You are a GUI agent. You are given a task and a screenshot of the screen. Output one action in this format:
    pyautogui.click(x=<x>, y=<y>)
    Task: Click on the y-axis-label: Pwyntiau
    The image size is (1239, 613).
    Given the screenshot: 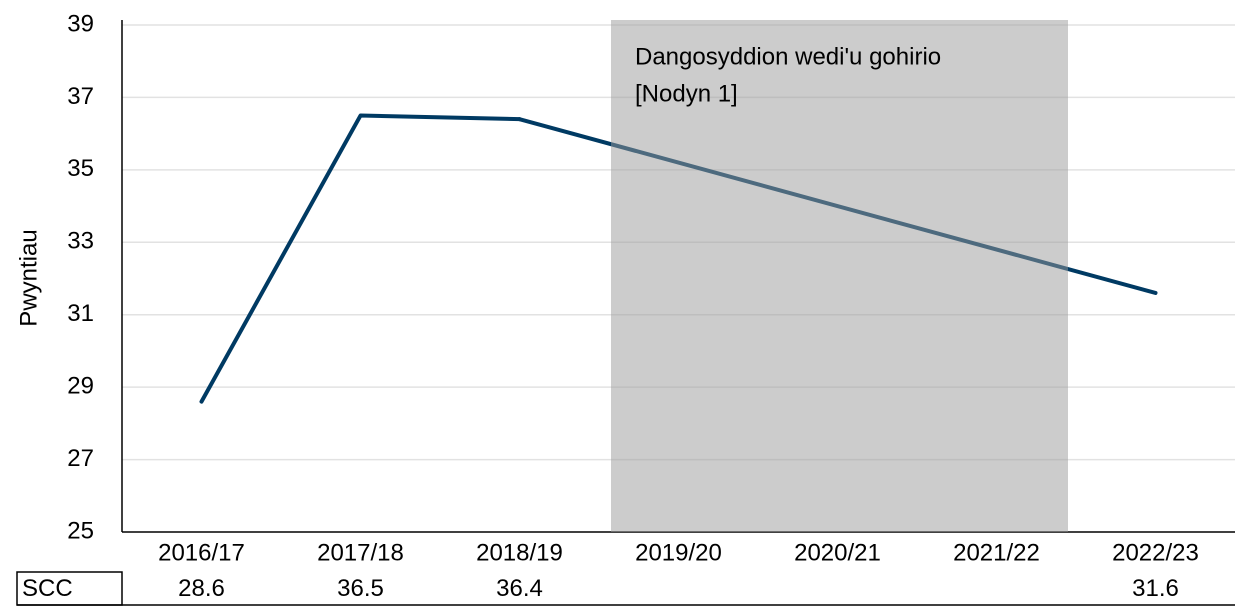 What is the action you would take?
    pyautogui.click(x=28, y=277)
    